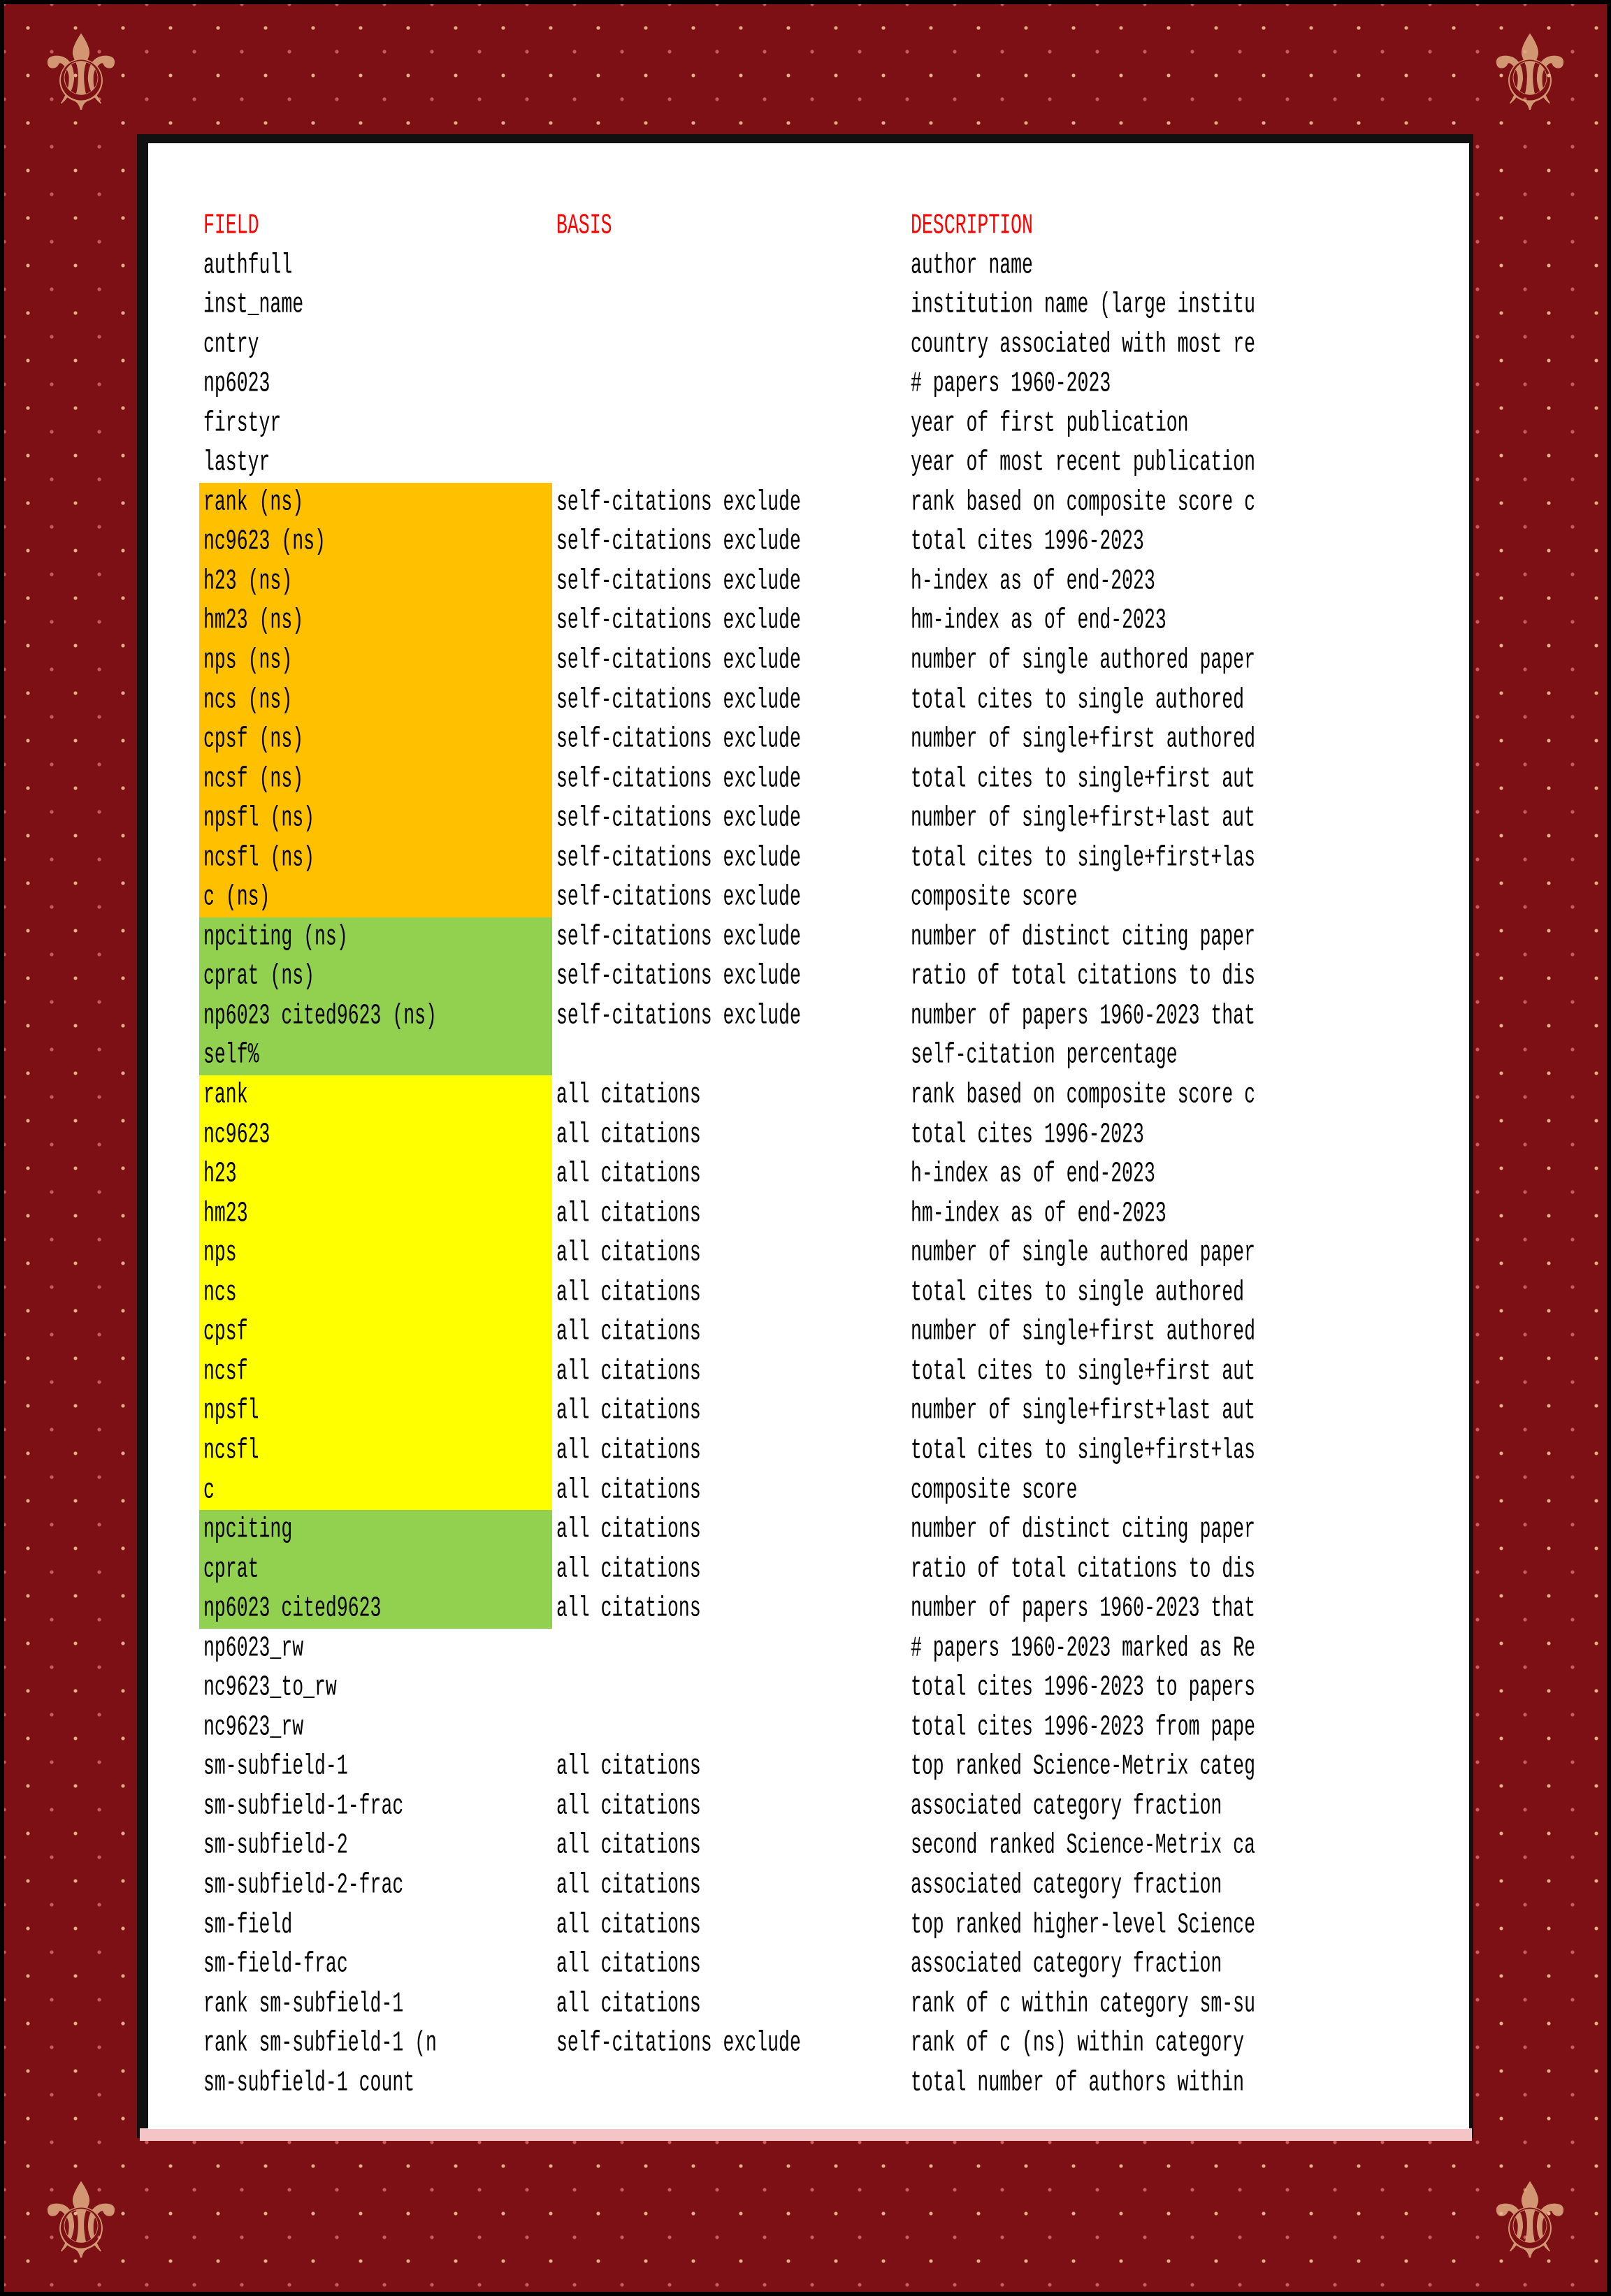  What do you see at coordinates (375, 1530) in the screenshot?
I see `field-cell: npciting` at bounding box center [375, 1530].